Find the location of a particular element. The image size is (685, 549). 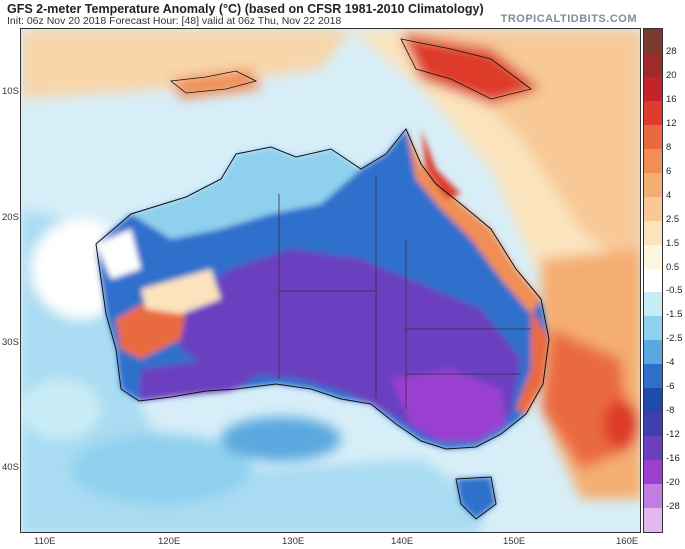

colorbar-label: 8 is located at coordinates (669, 147).